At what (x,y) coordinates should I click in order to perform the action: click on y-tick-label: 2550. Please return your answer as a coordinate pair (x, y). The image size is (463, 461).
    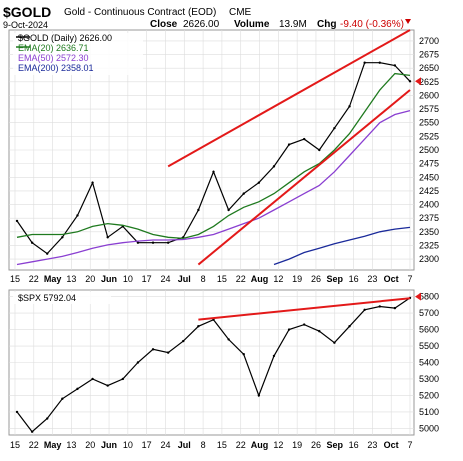
    Looking at the image, I should click on (429, 123).